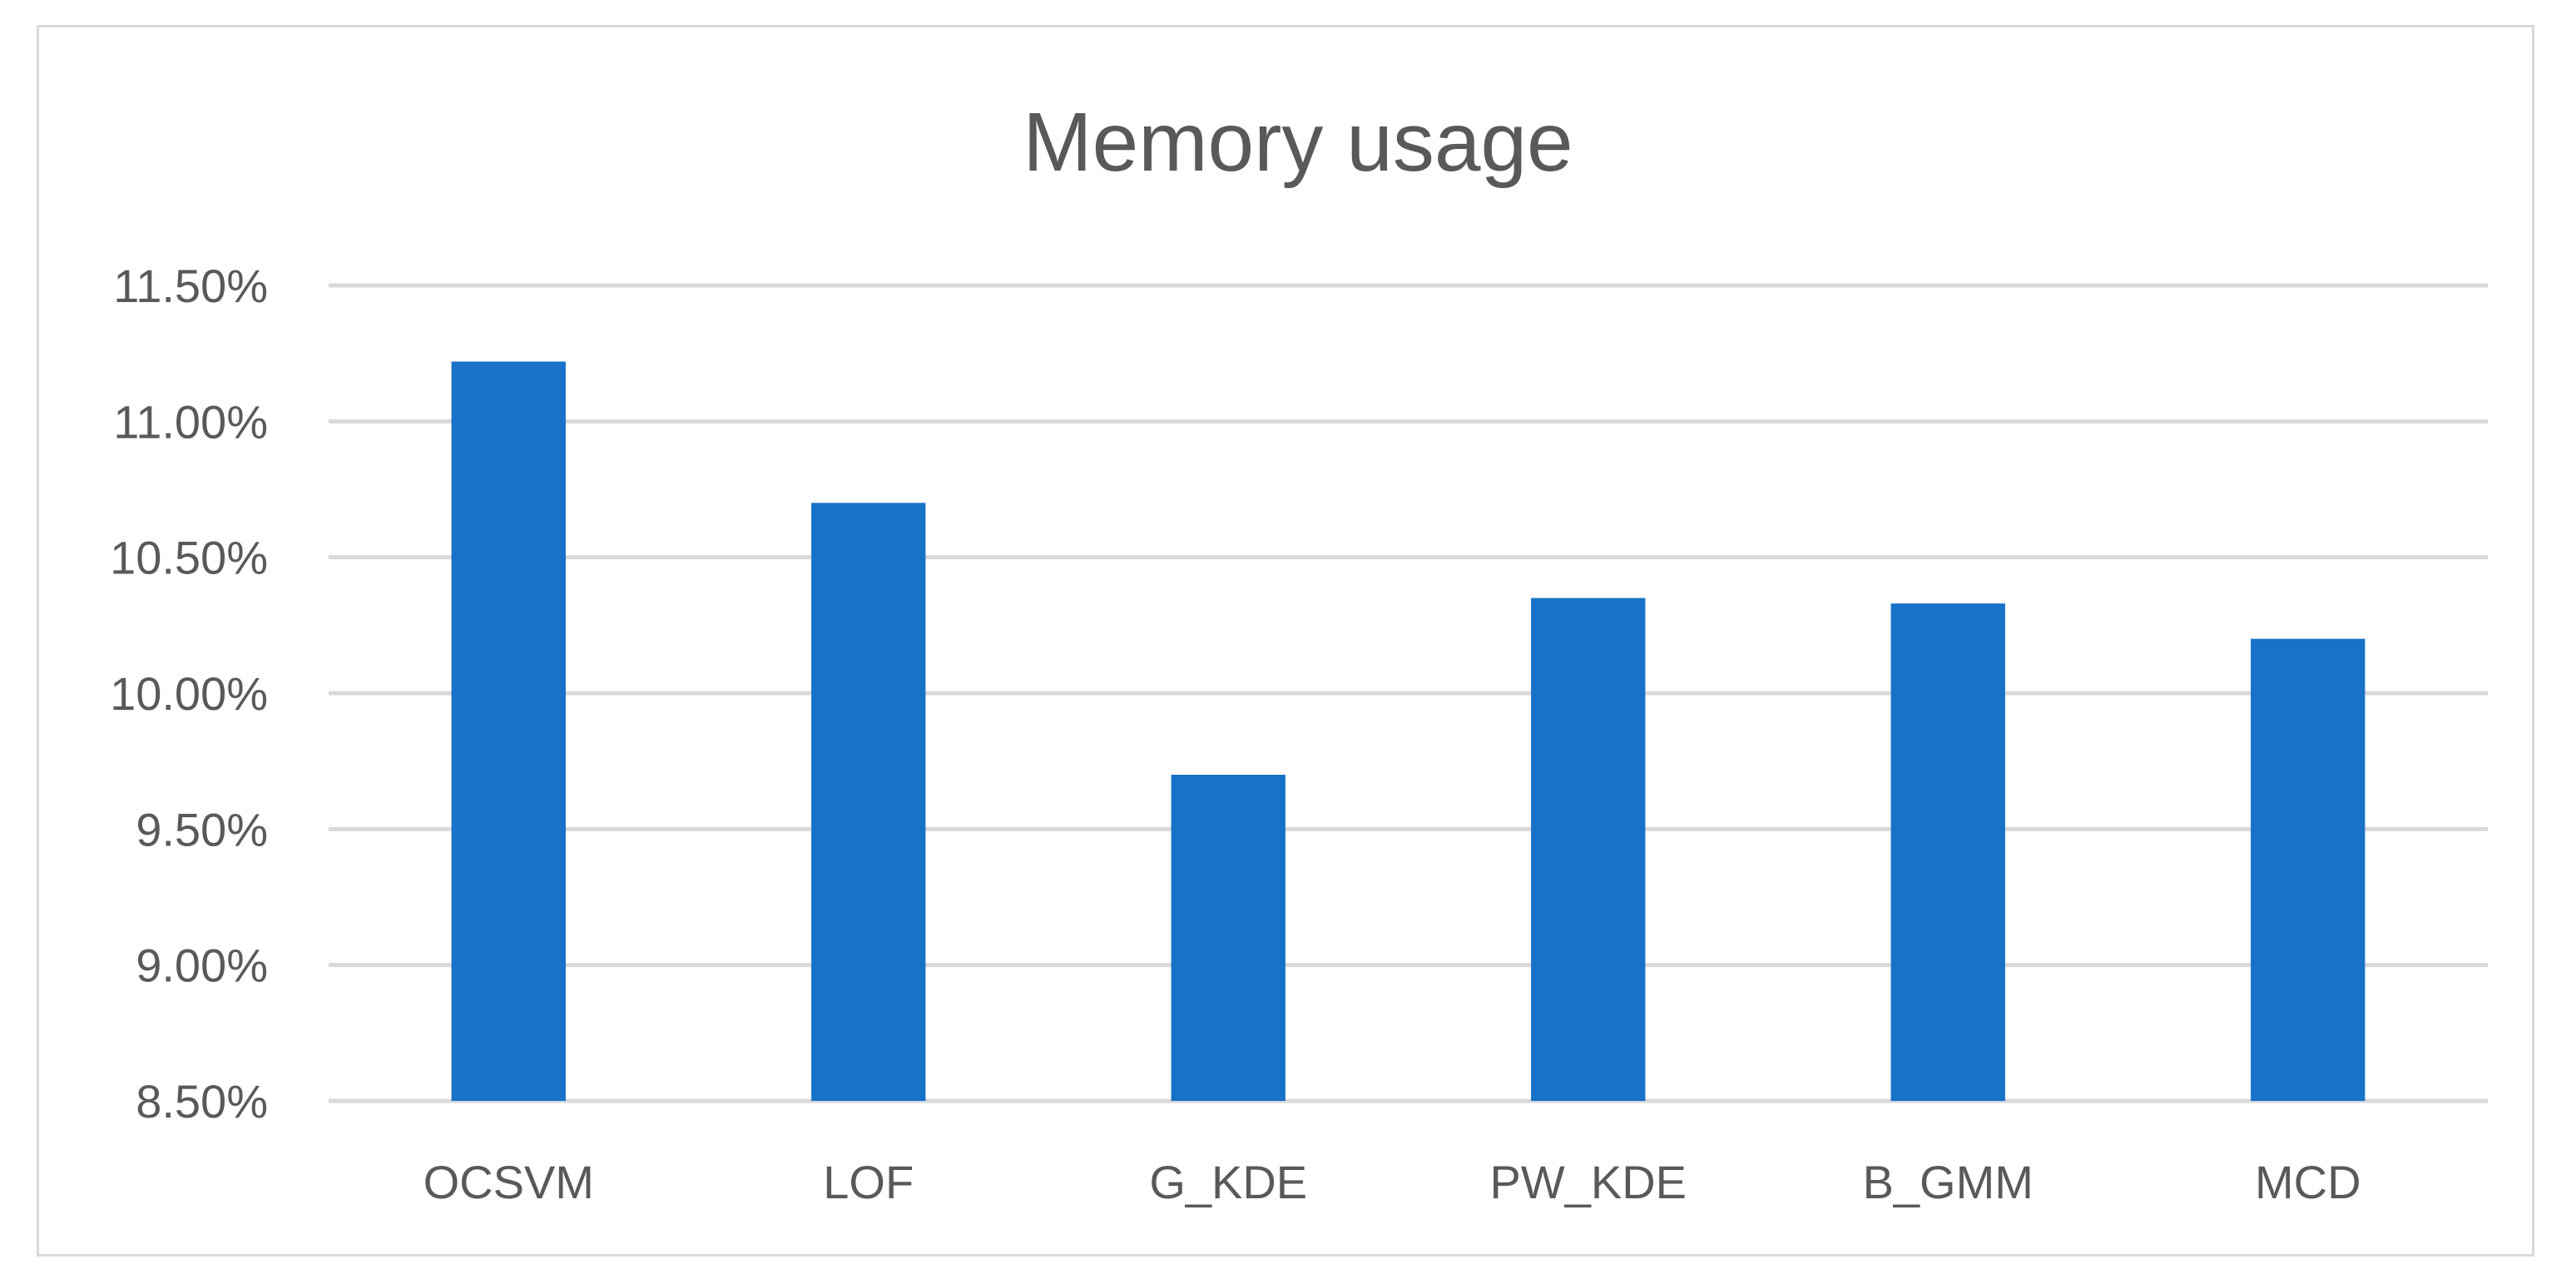  Describe the element at coordinates (189, 558) in the screenshot. I see `y-tick-label: 10.50%` at that location.